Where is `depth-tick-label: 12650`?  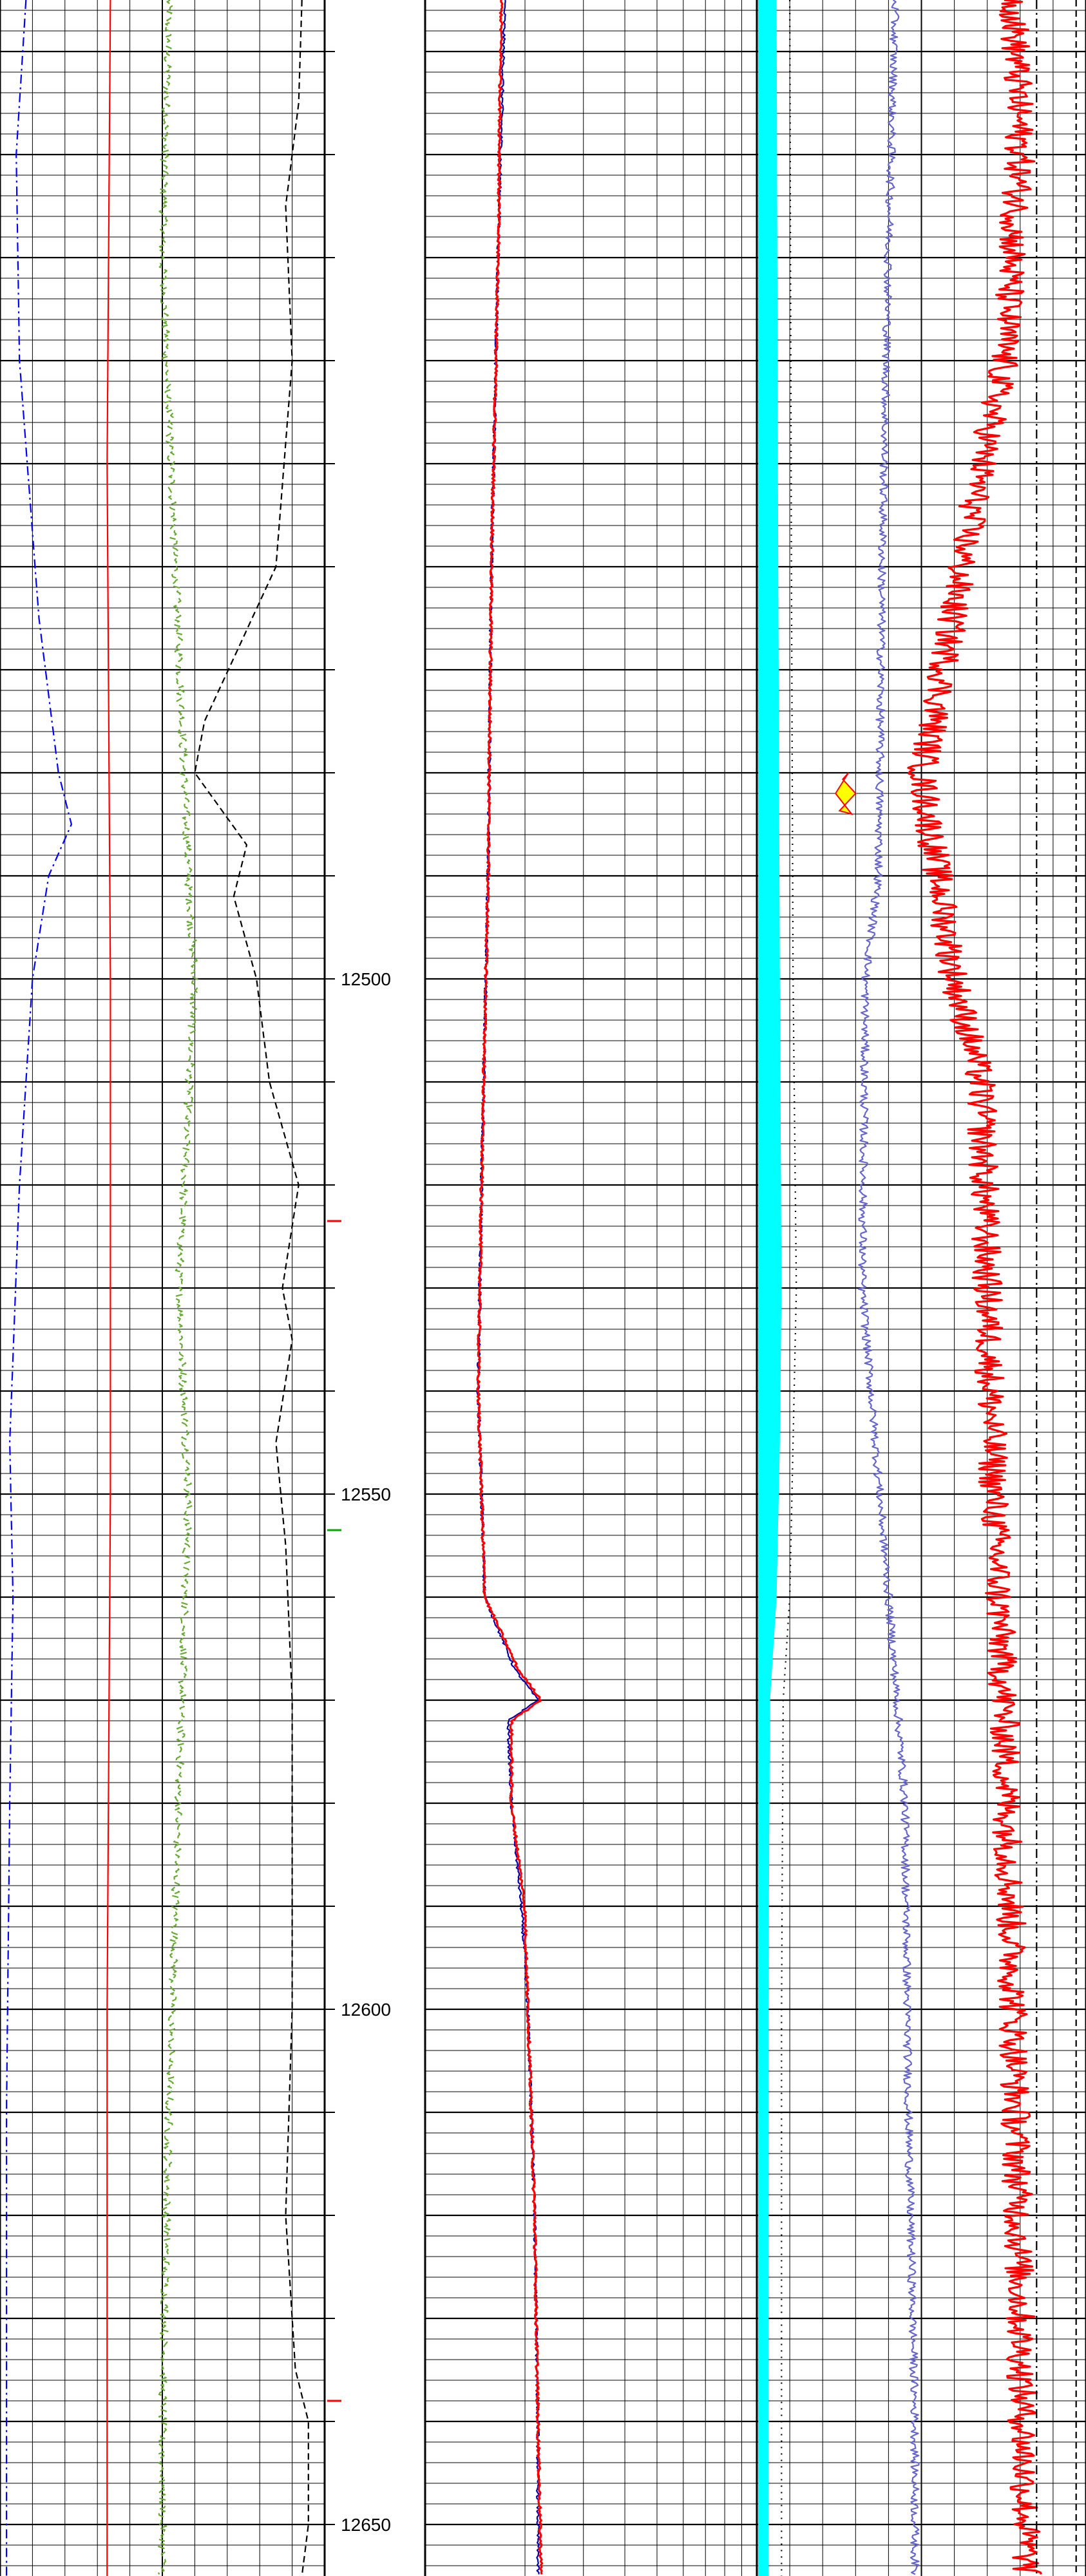
depth-tick-label: 12650 is located at coordinates (366, 2525).